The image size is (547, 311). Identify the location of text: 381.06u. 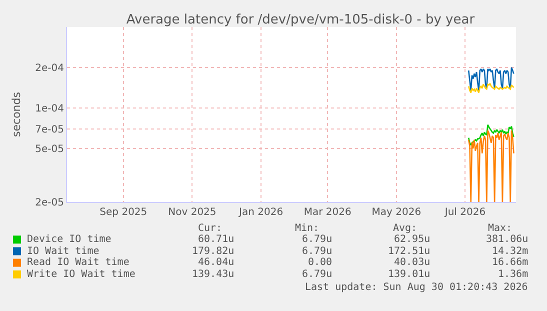
(507, 239).